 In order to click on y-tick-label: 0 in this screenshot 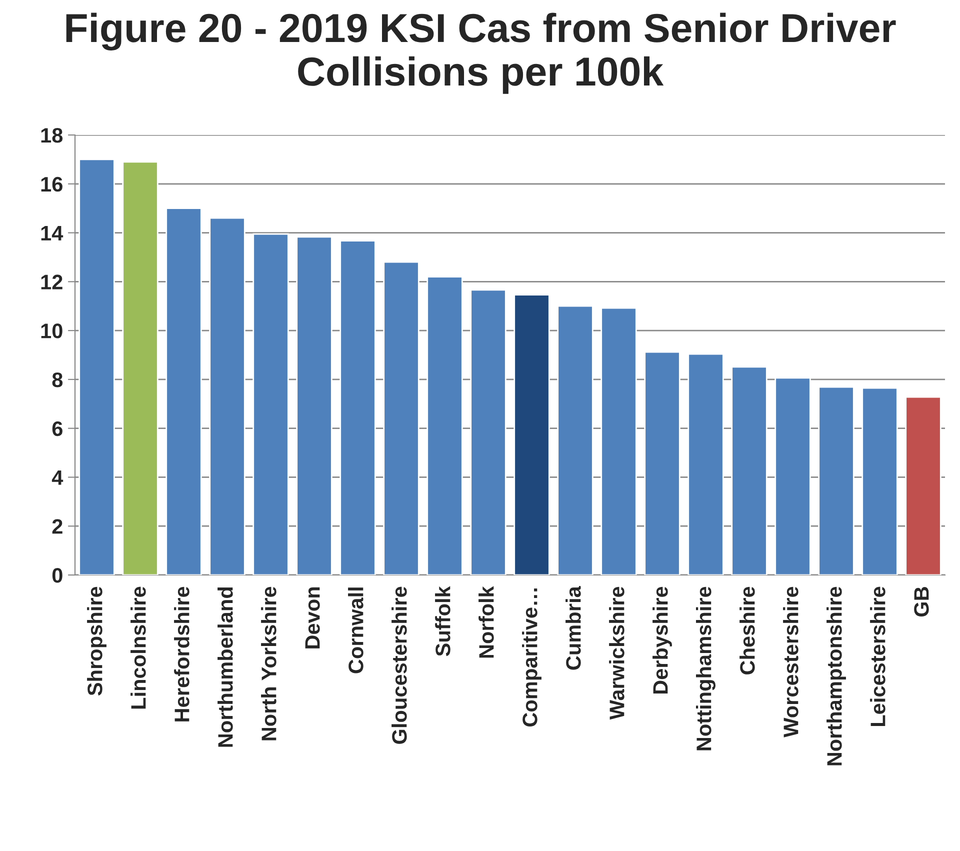, I will do `click(57, 575)`.